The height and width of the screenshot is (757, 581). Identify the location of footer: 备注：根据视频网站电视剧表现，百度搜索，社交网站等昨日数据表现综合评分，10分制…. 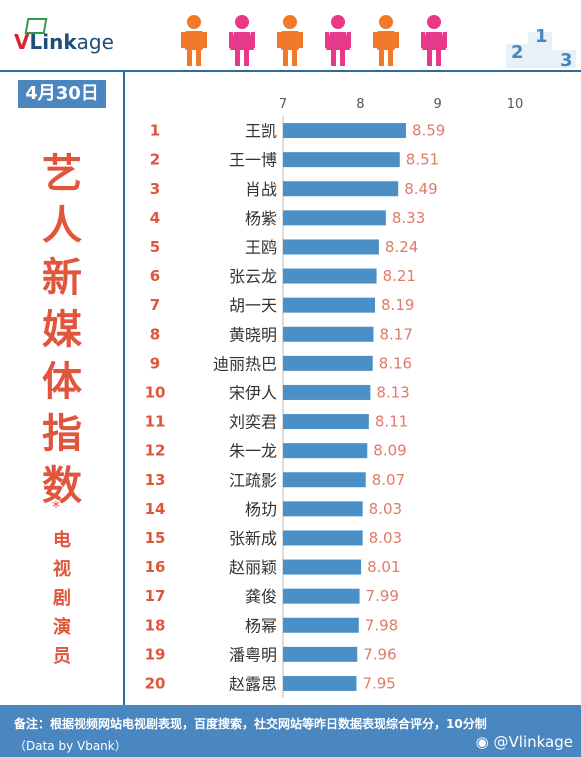
(290, 731).